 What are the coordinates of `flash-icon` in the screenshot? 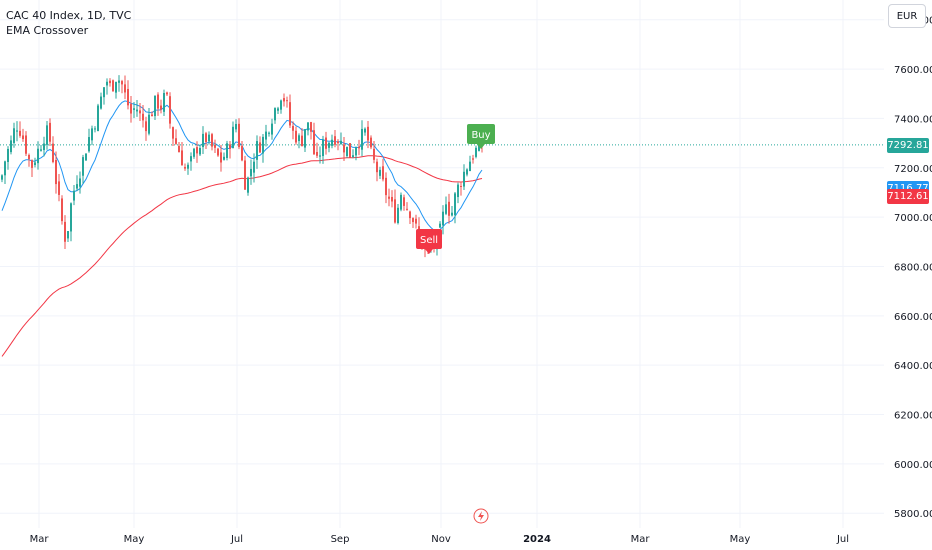 It's located at (481, 516).